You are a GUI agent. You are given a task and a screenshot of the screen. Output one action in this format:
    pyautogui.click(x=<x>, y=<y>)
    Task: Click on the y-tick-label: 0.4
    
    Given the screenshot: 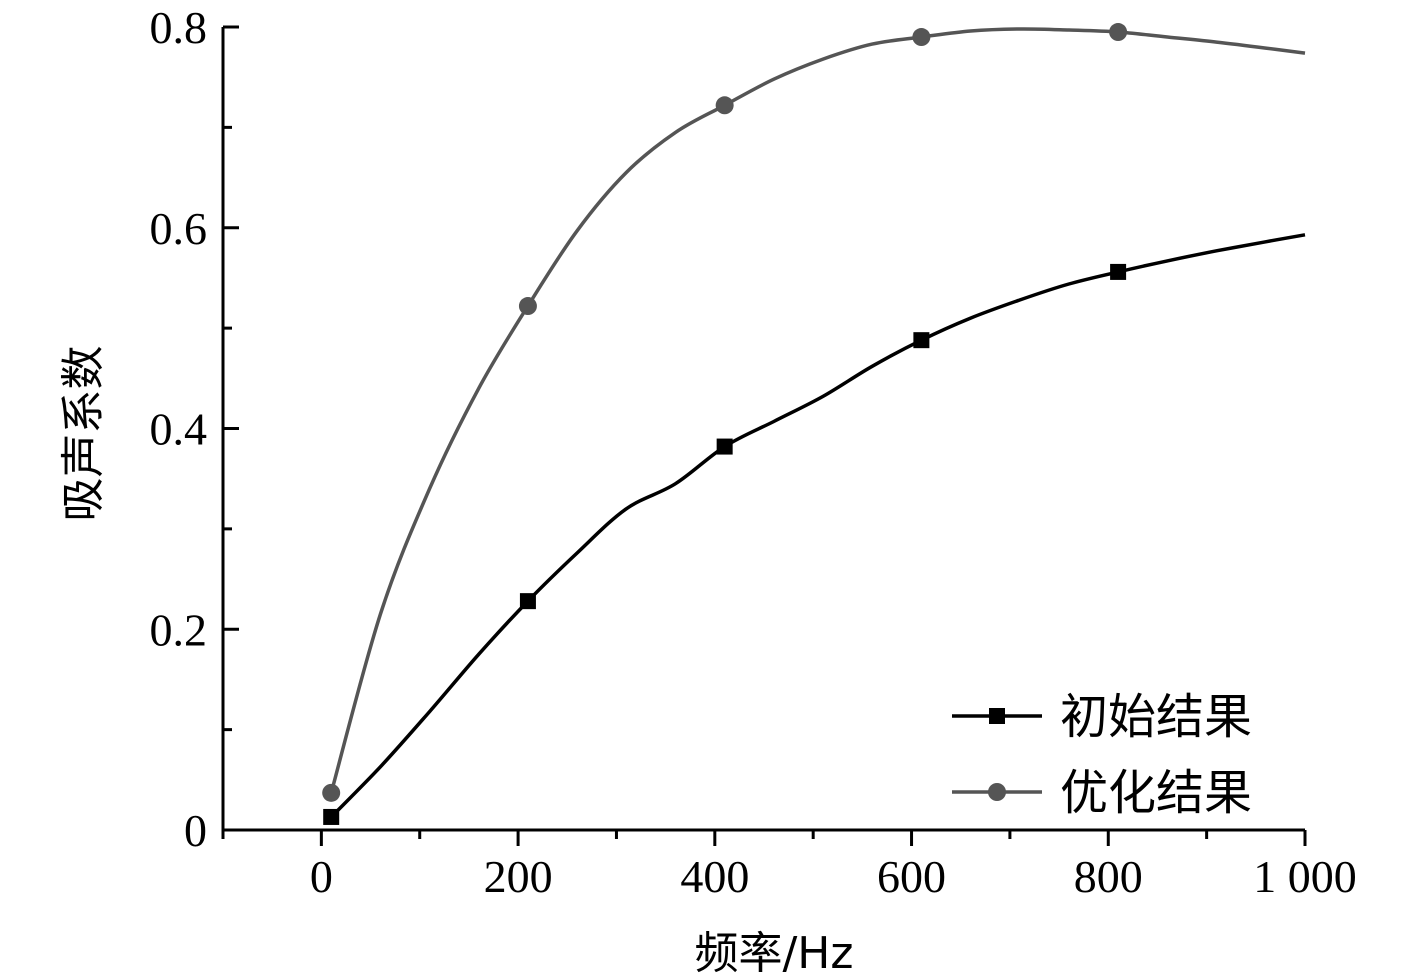 What is the action you would take?
    pyautogui.click(x=179, y=429)
    